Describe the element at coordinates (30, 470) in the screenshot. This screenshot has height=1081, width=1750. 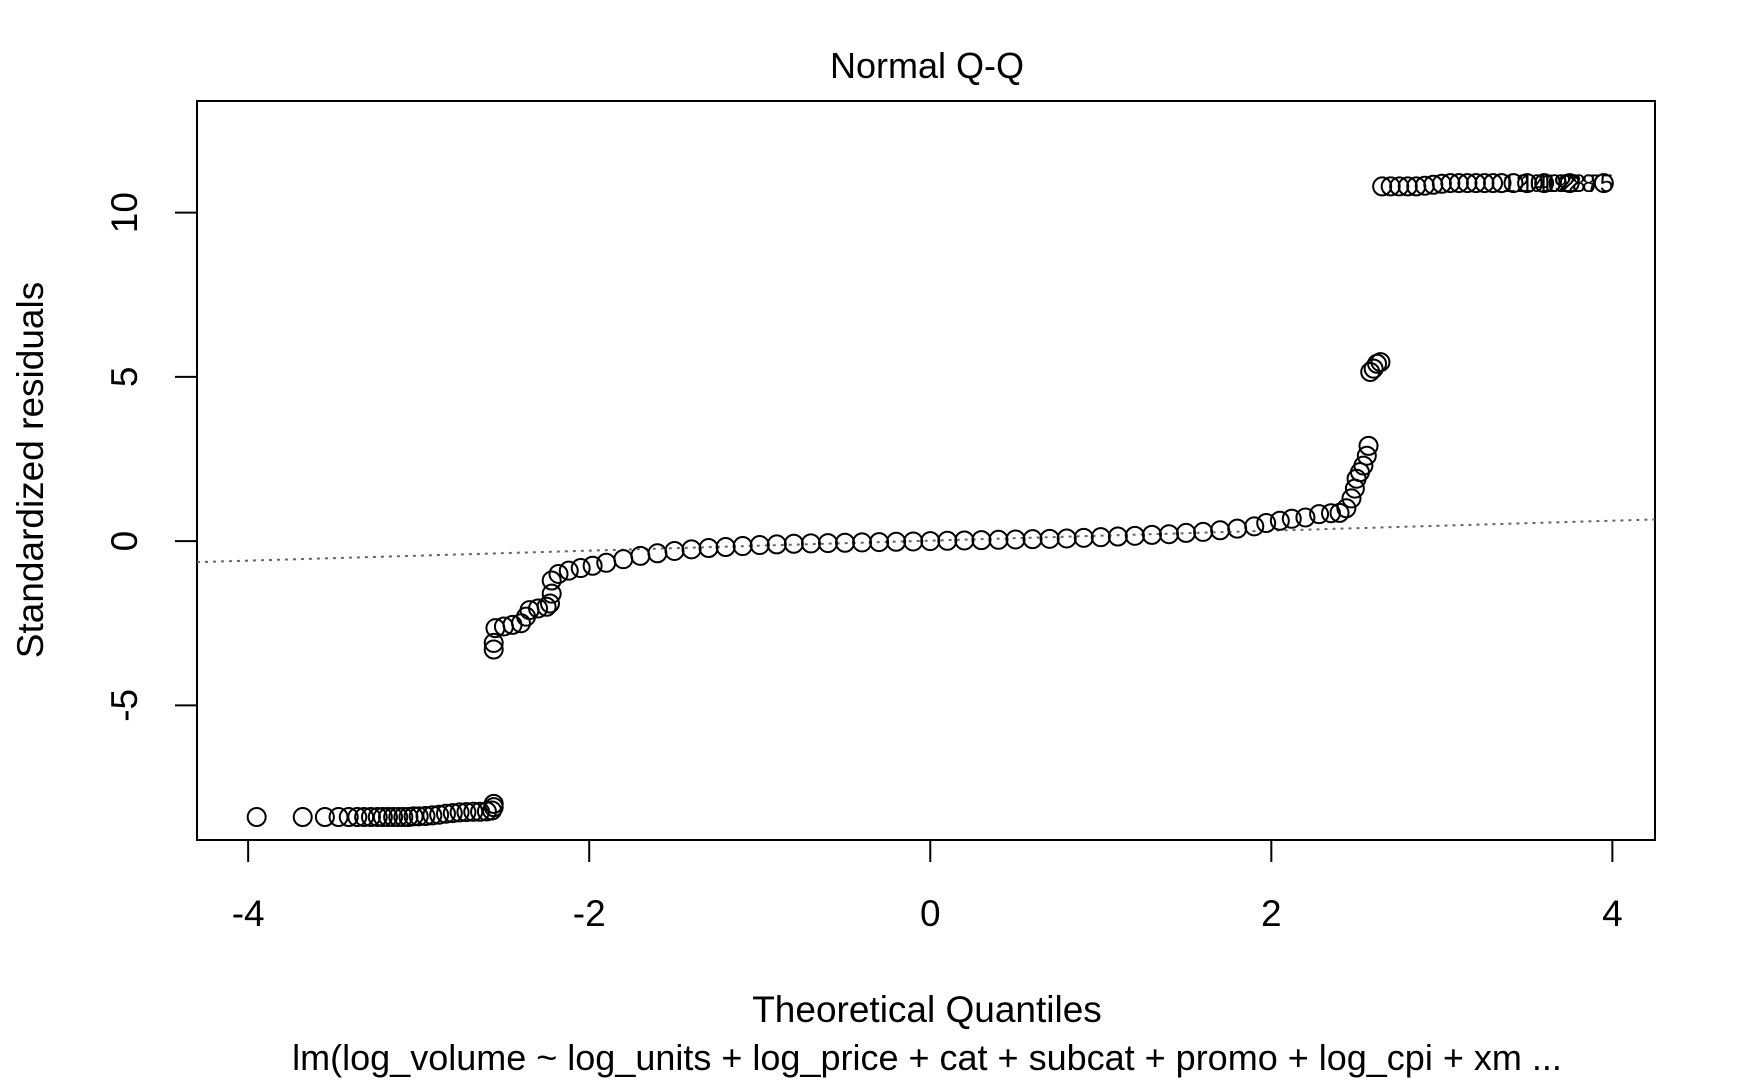
I see `y-axis-label: Standardized residuals` at that location.